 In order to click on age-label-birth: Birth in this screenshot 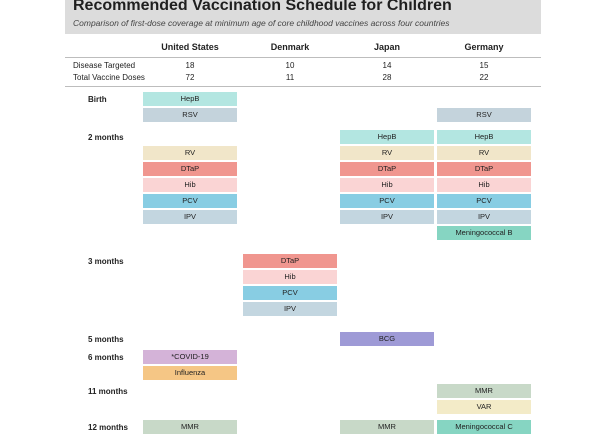, I will do `click(97, 99)`.